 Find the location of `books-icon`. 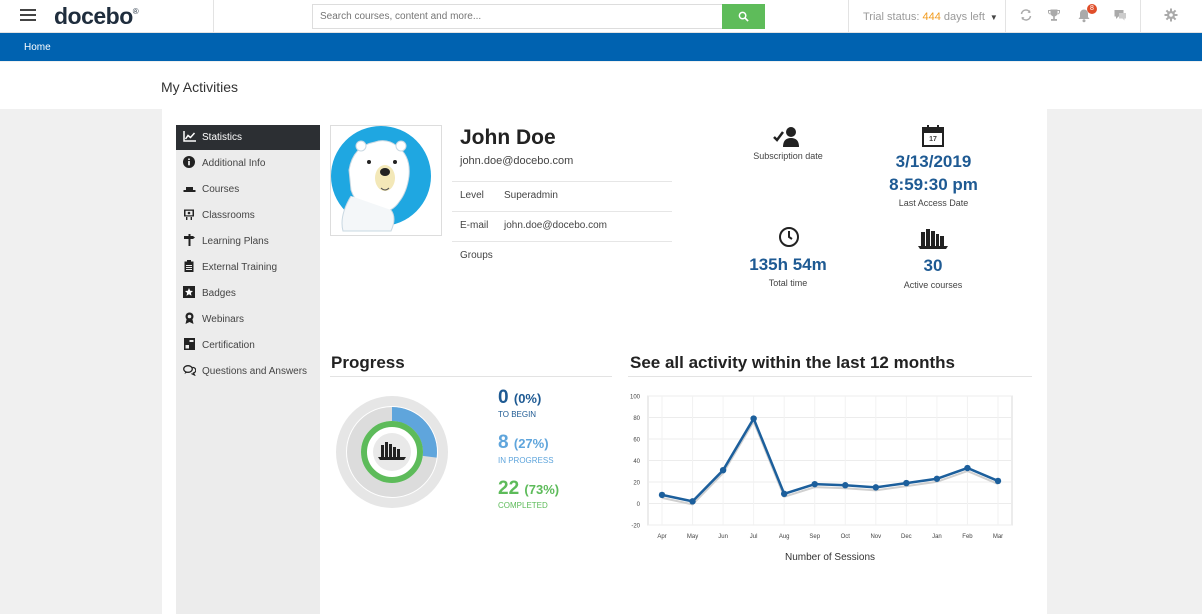

books-icon is located at coordinates (392, 451).